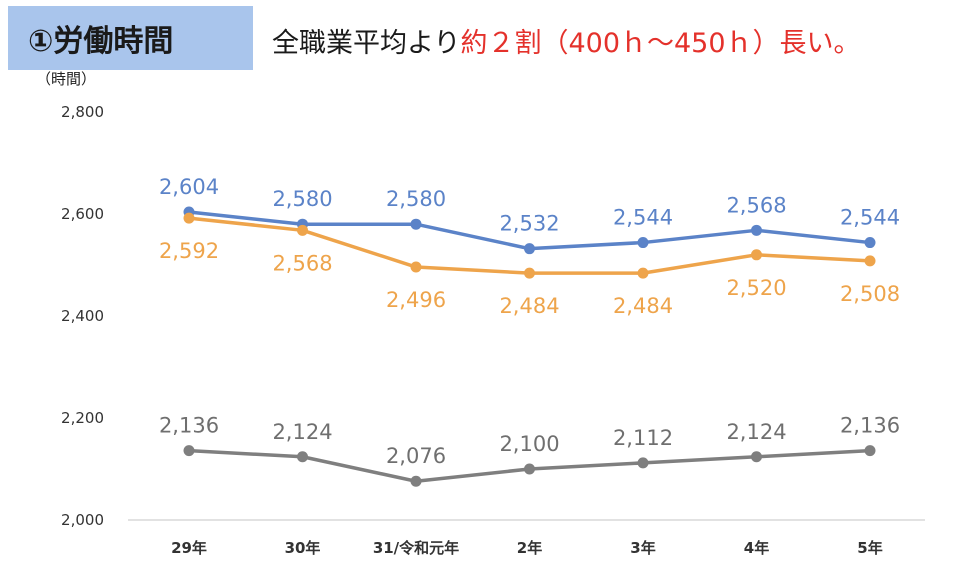 The height and width of the screenshot is (566, 958). What do you see at coordinates (366, 43) in the screenshot?
I see `headline-prefix: 全職業平均より` at bounding box center [366, 43].